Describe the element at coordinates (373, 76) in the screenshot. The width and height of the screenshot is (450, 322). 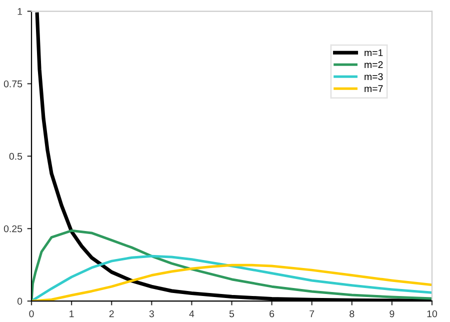
I see `legend-label: m=3` at that location.